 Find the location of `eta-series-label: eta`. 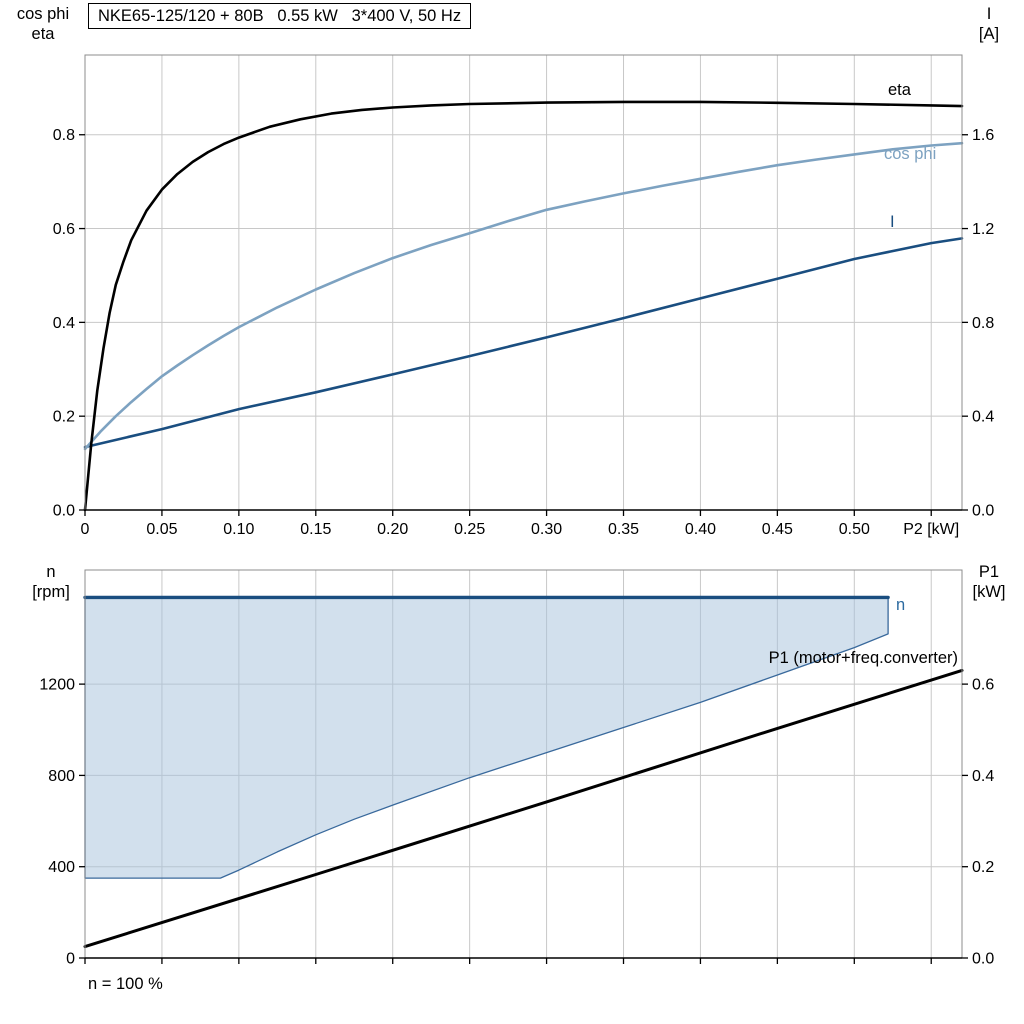

eta-series-label: eta is located at coordinates (899, 90).